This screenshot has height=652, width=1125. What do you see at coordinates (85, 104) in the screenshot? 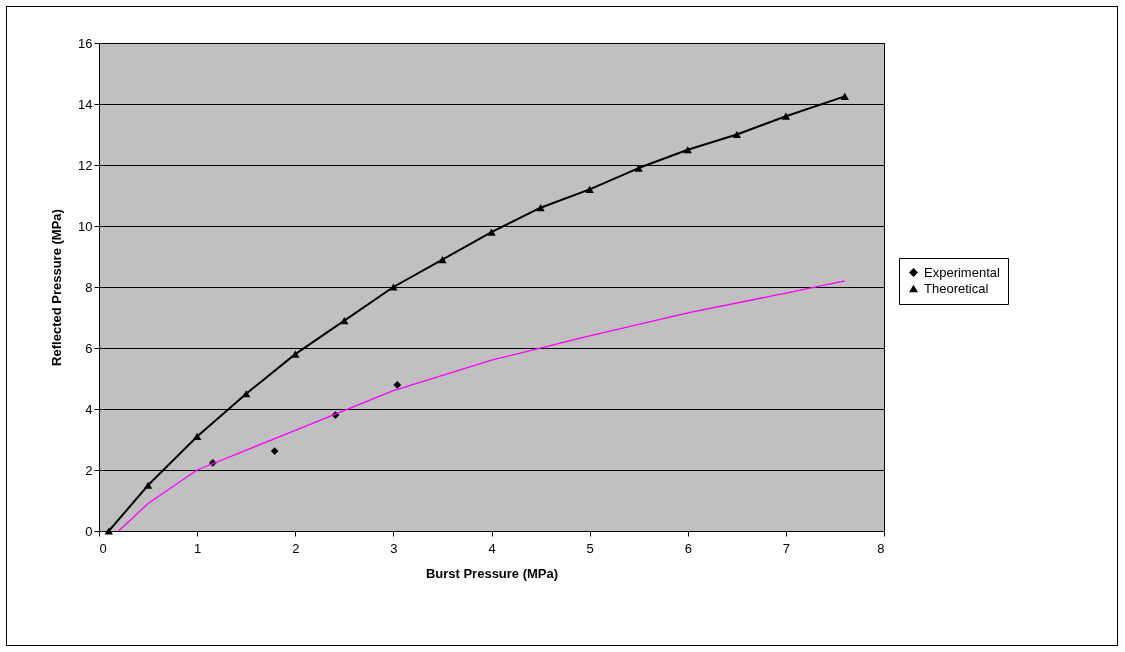
I see `y-tick-label: 14` at bounding box center [85, 104].